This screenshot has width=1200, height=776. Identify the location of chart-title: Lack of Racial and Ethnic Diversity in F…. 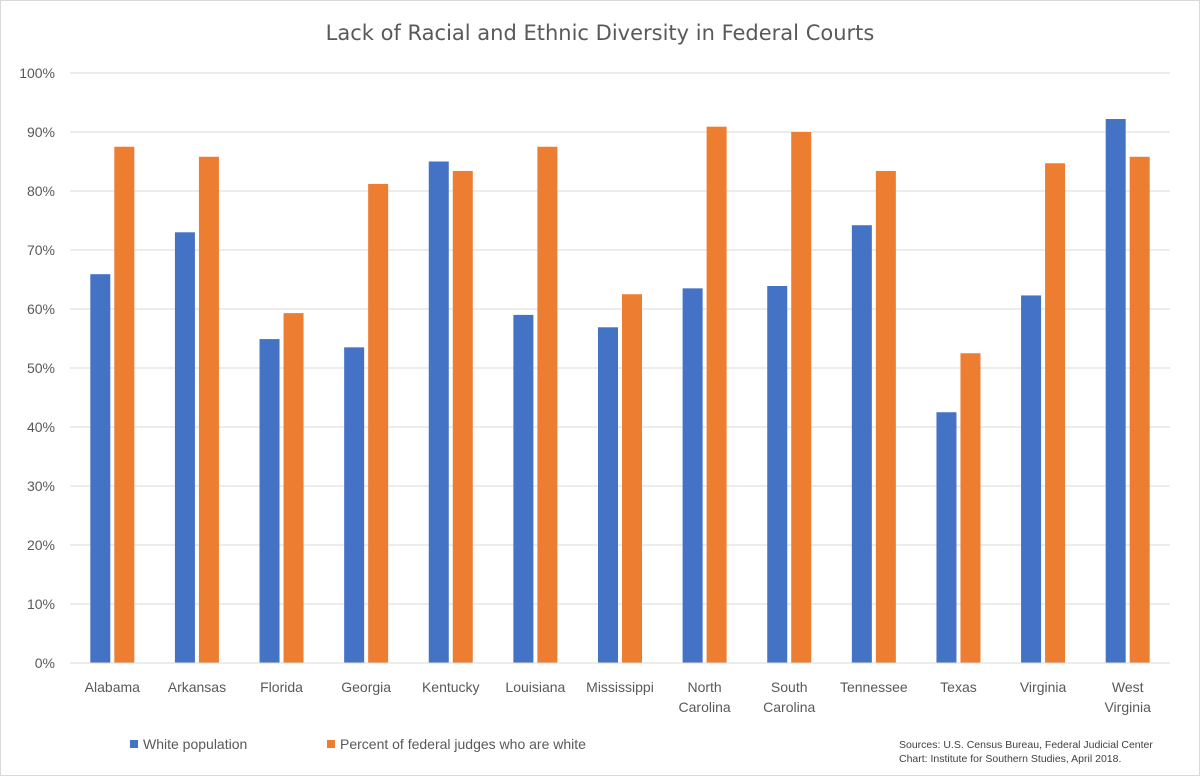
(600, 33).